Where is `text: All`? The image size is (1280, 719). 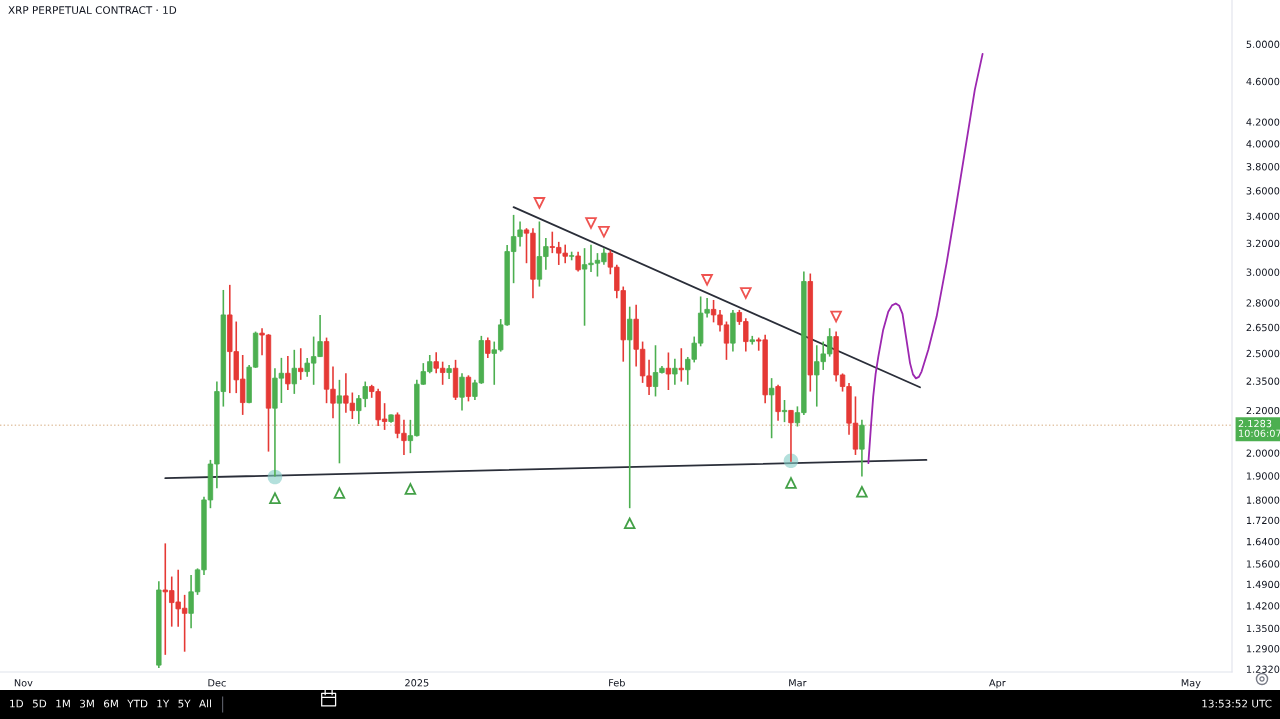
text: All is located at coordinates (205, 703).